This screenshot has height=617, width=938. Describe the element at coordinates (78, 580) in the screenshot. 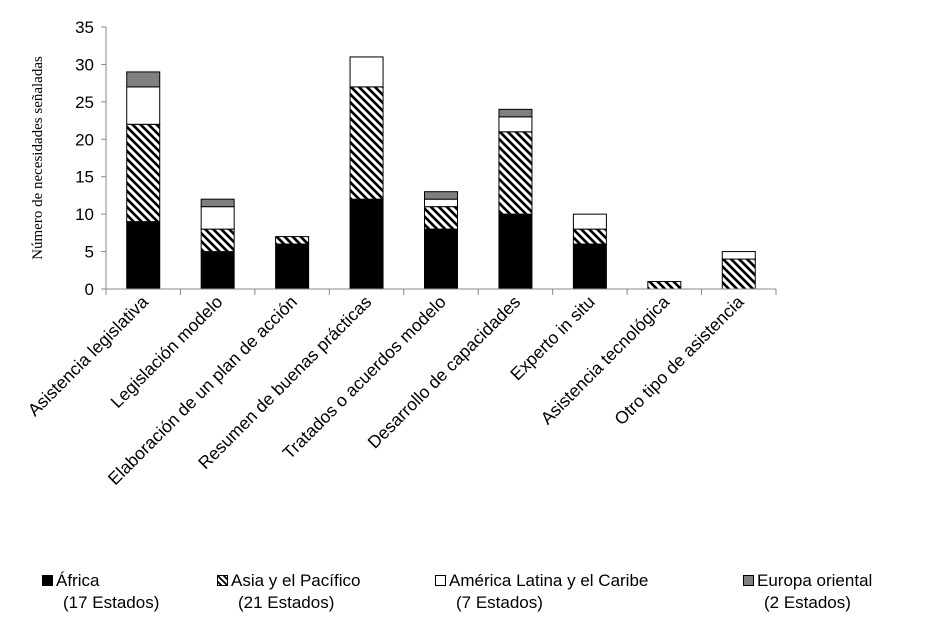

I see `legend-label-africa: África` at that location.